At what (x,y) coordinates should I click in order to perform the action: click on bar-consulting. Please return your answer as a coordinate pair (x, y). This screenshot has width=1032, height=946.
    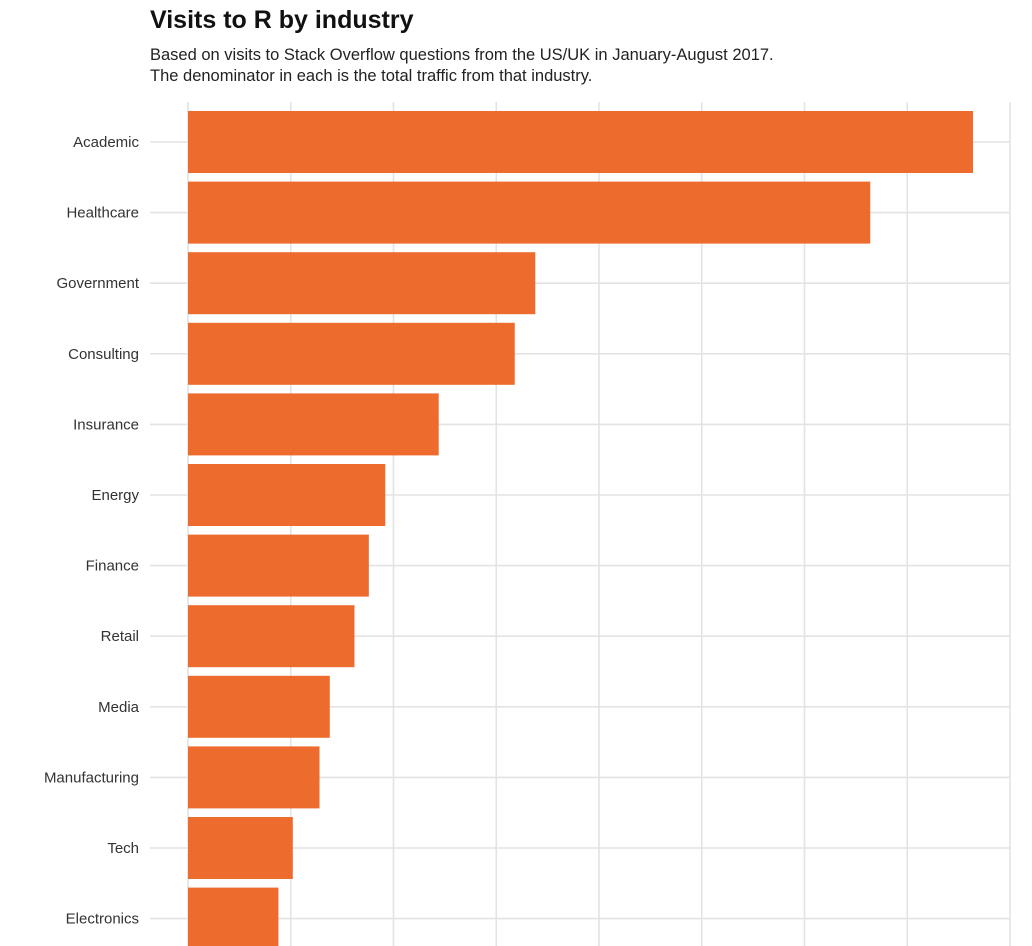
    Looking at the image, I should click on (351, 353).